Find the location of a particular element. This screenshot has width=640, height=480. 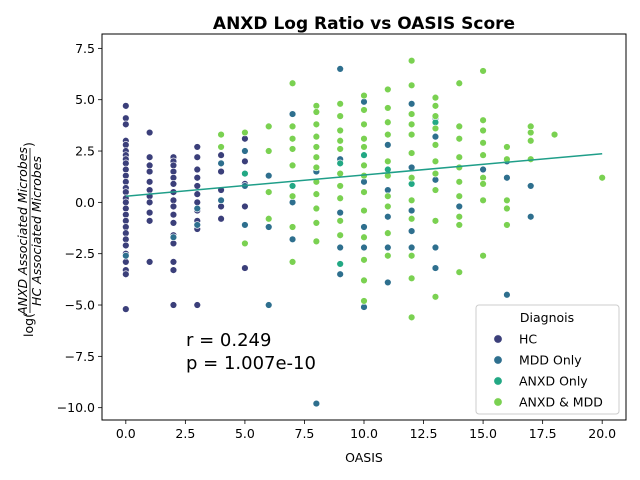

y-tick-label: 0.0 is located at coordinates (85, 202).